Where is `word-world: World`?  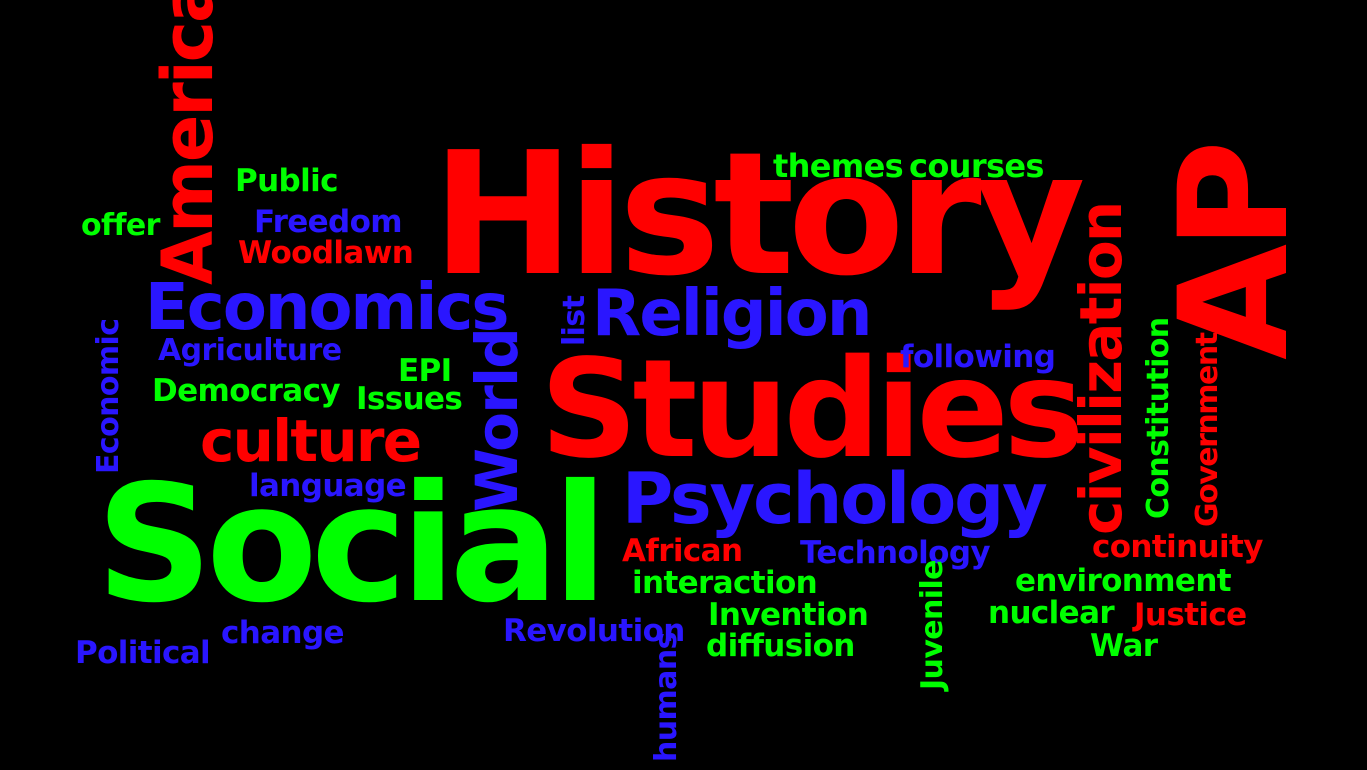
word-world: World is located at coordinates (497, 420).